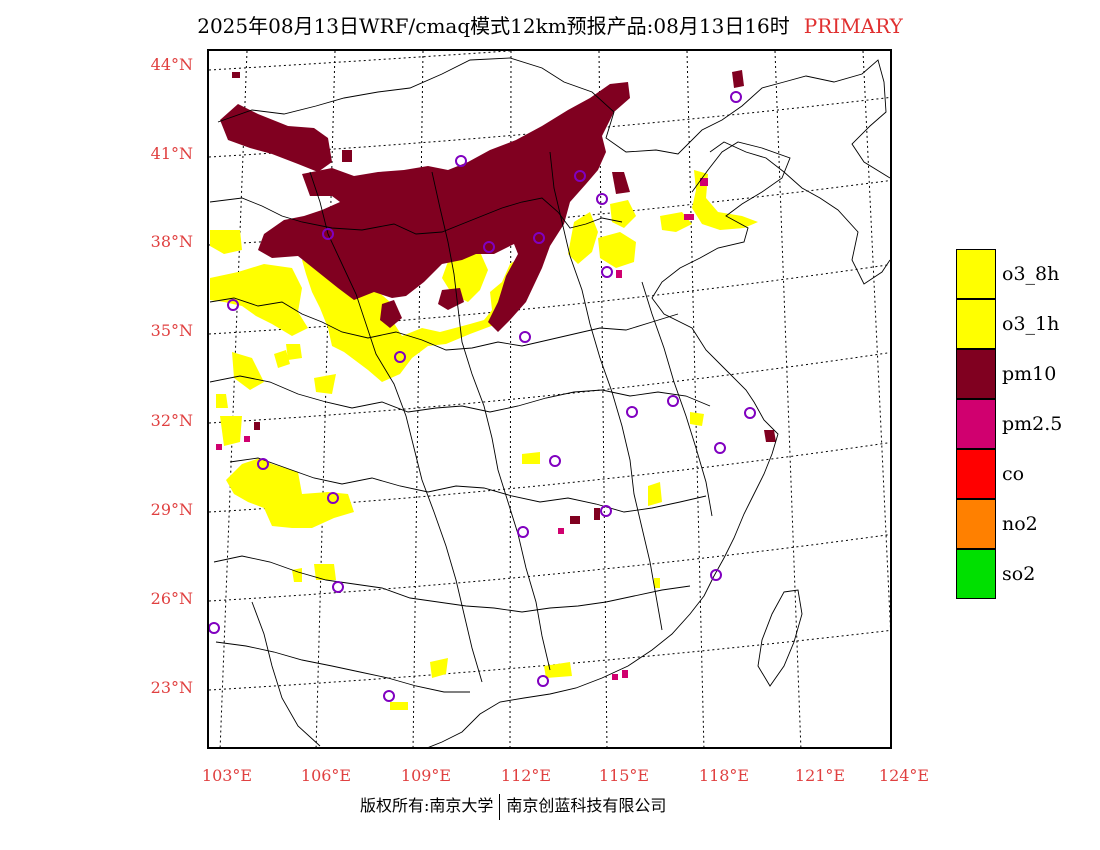 This screenshot has height=850, width=1100. What do you see at coordinates (171, 687) in the screenshot?
I see `lat-label-23: 23°N` at bounding box center [171, 687].